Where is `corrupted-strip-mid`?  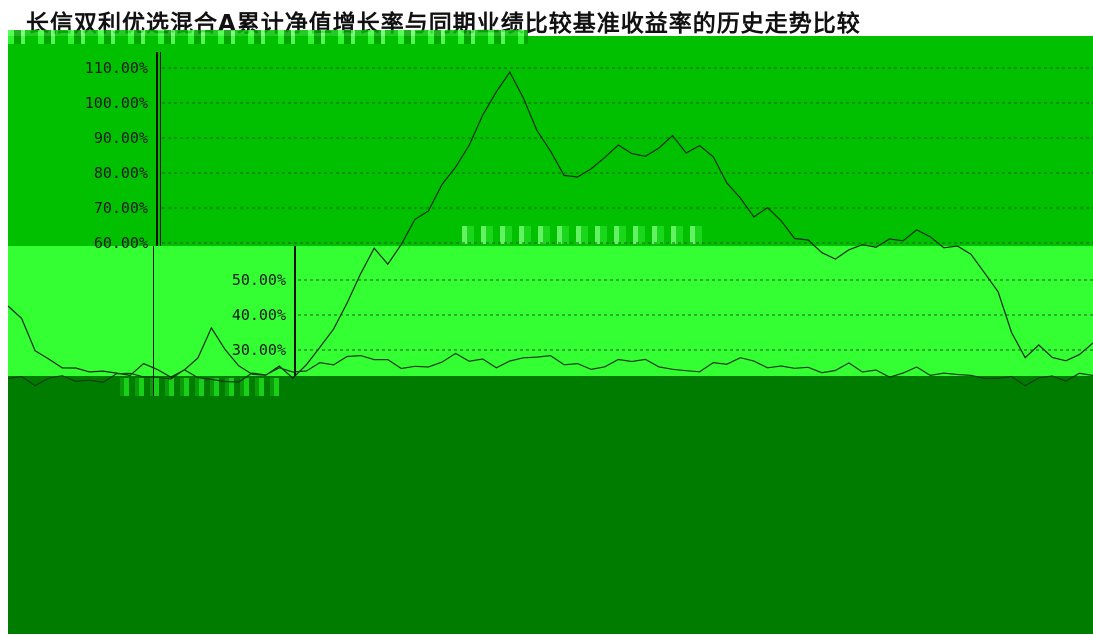
corrupted-strip-mid is located at coordinates (582, 235).